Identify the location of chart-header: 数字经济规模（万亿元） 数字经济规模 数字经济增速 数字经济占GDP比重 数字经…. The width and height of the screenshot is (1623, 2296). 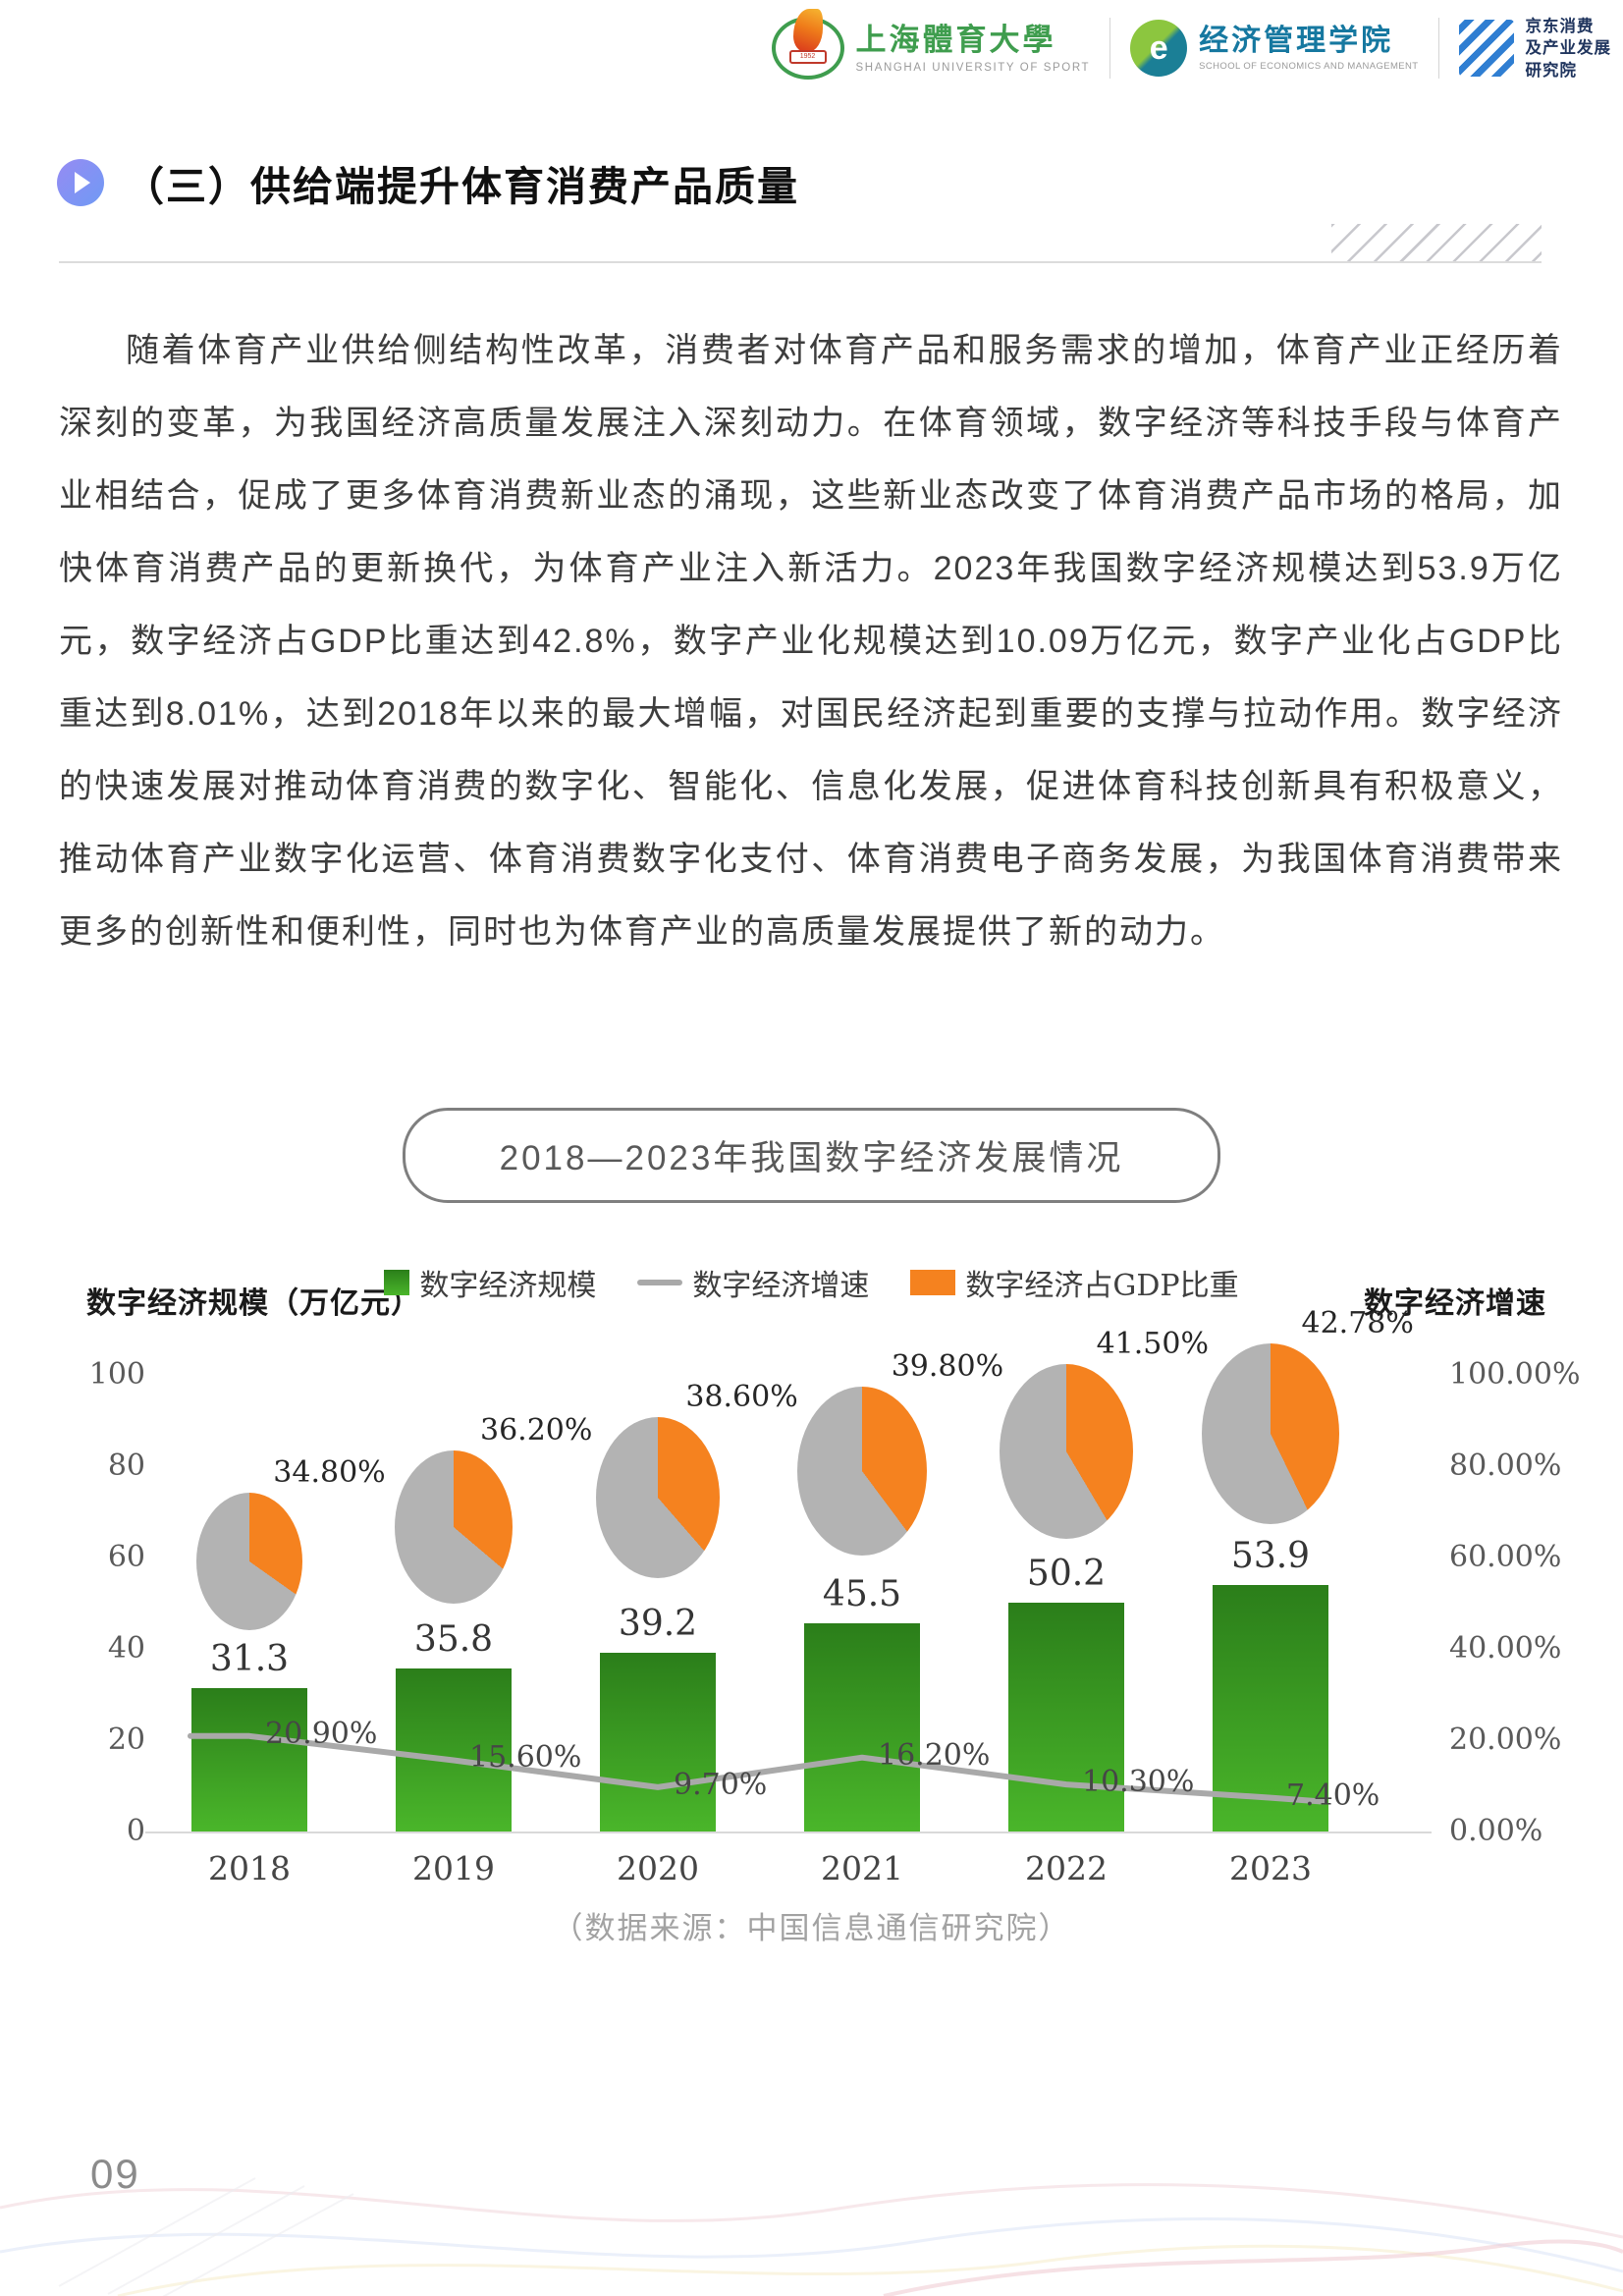
(811, 1289).